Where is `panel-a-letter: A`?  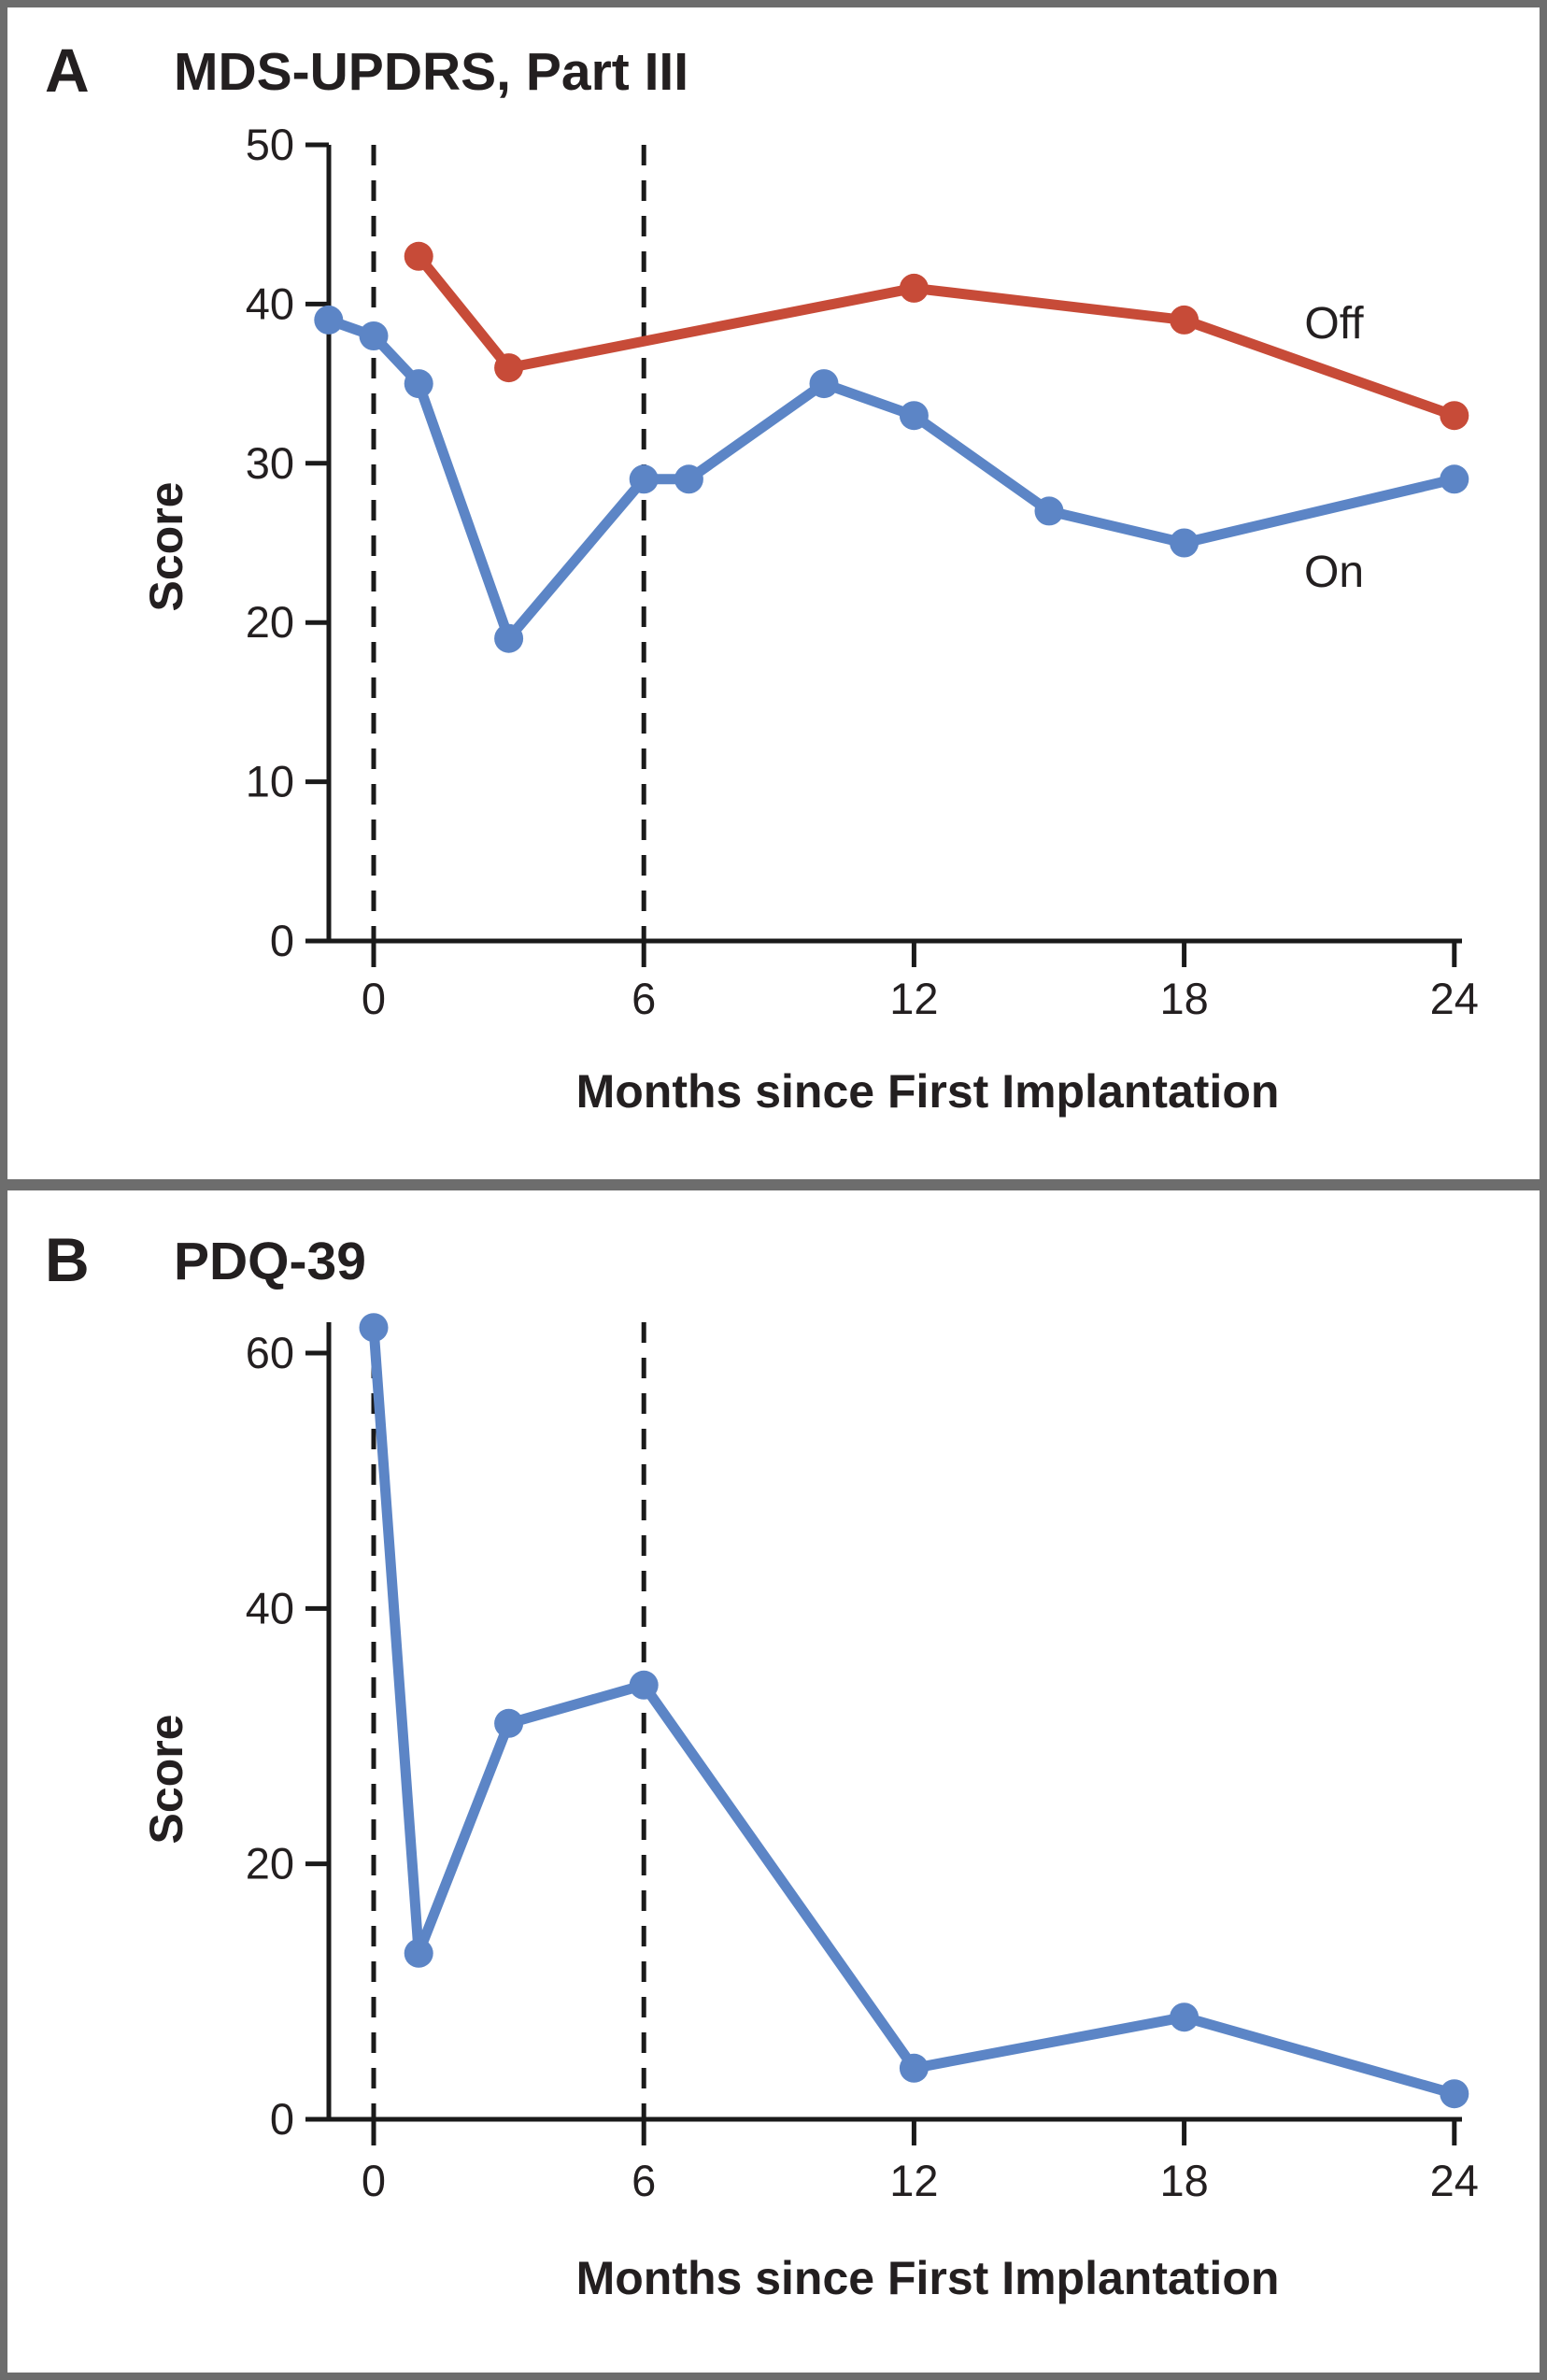 panel-a-letter: A is located at coordinates (67, 70).